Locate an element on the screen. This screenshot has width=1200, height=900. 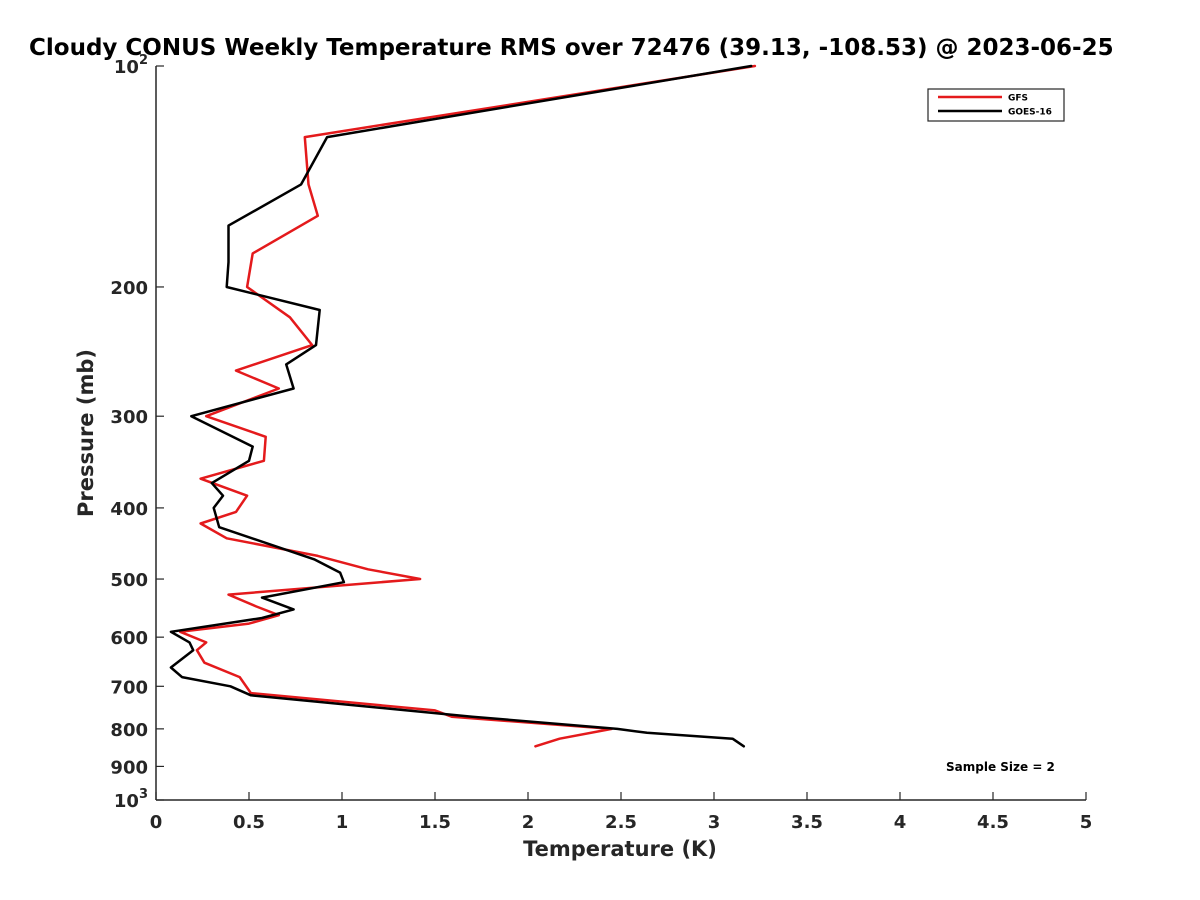
x-tick-label: 1 is located at coordinates (342, 822).